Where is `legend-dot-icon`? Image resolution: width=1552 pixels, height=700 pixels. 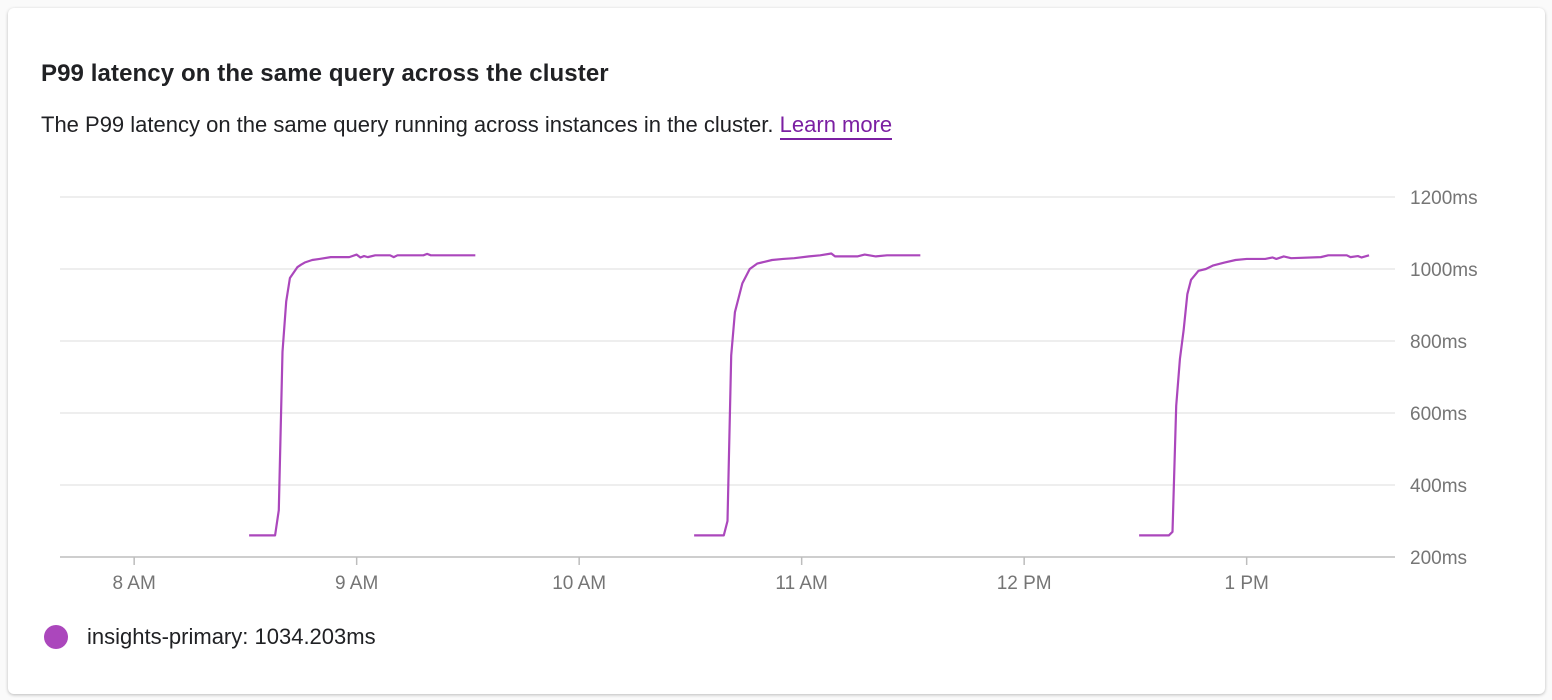 legend-dot-icon is located at coordinates (56, 637).